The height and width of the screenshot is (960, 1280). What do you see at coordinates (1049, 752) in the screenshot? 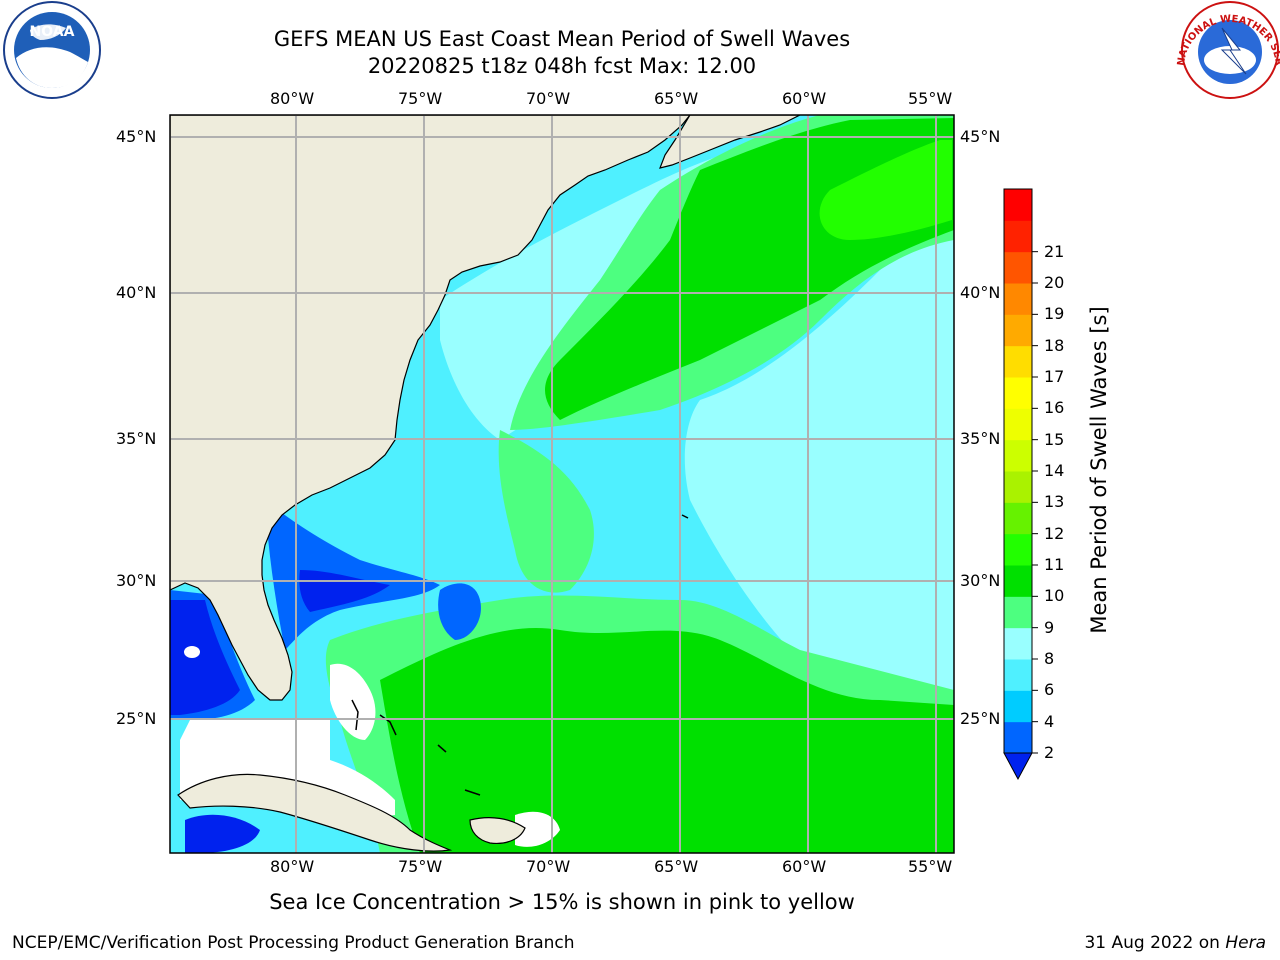
I see `colorbar-tick-label: 2` at bounding box center [1049, 752].